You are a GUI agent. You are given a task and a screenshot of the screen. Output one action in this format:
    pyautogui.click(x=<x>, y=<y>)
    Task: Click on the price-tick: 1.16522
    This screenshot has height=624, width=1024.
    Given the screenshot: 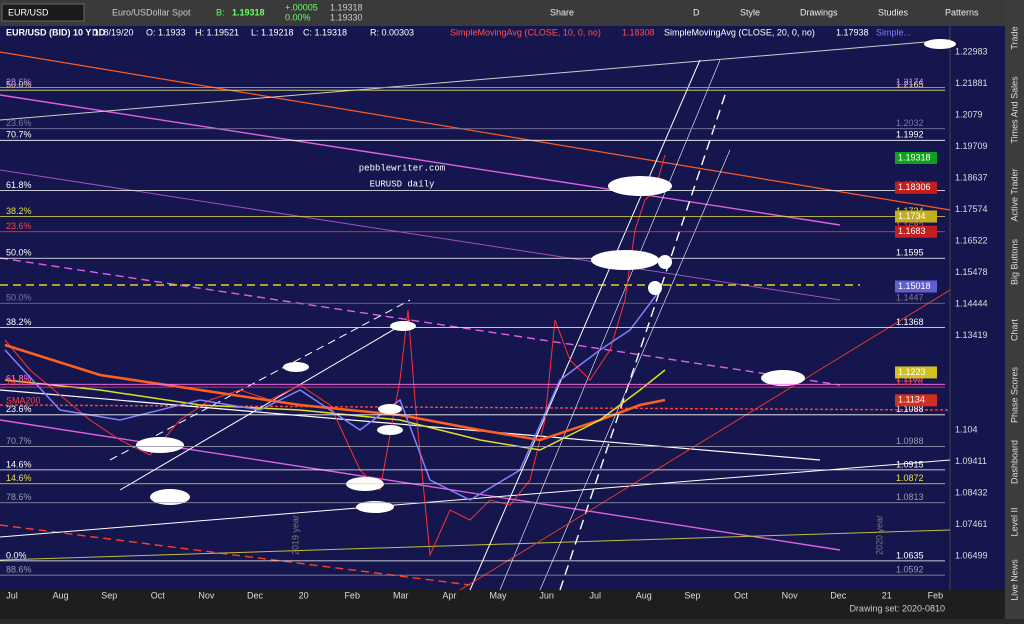 What is the action you would take?
    pyautogui.click(x=971, y=240)
    